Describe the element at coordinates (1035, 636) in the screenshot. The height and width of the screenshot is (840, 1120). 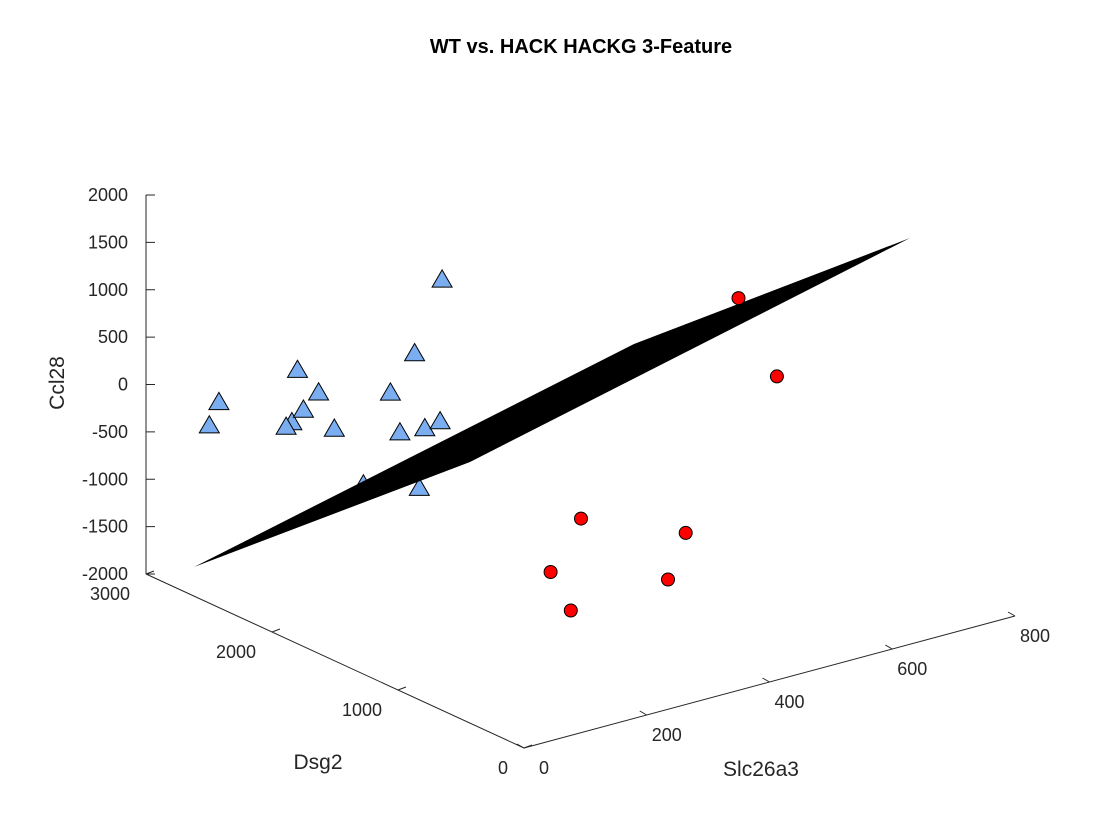
I see `x-tick-label: 800` at that location.